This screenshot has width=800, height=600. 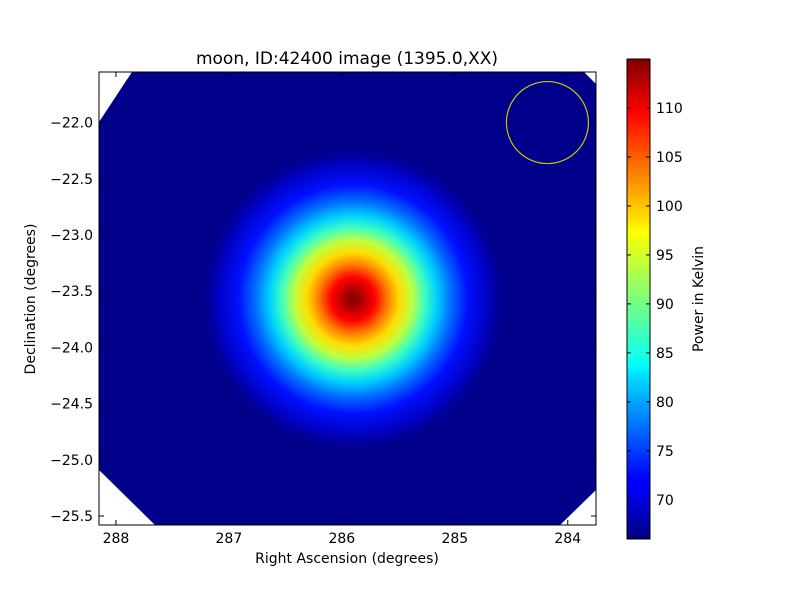 I want to click on x-tick-label: 287, so click(x=229, y=539).